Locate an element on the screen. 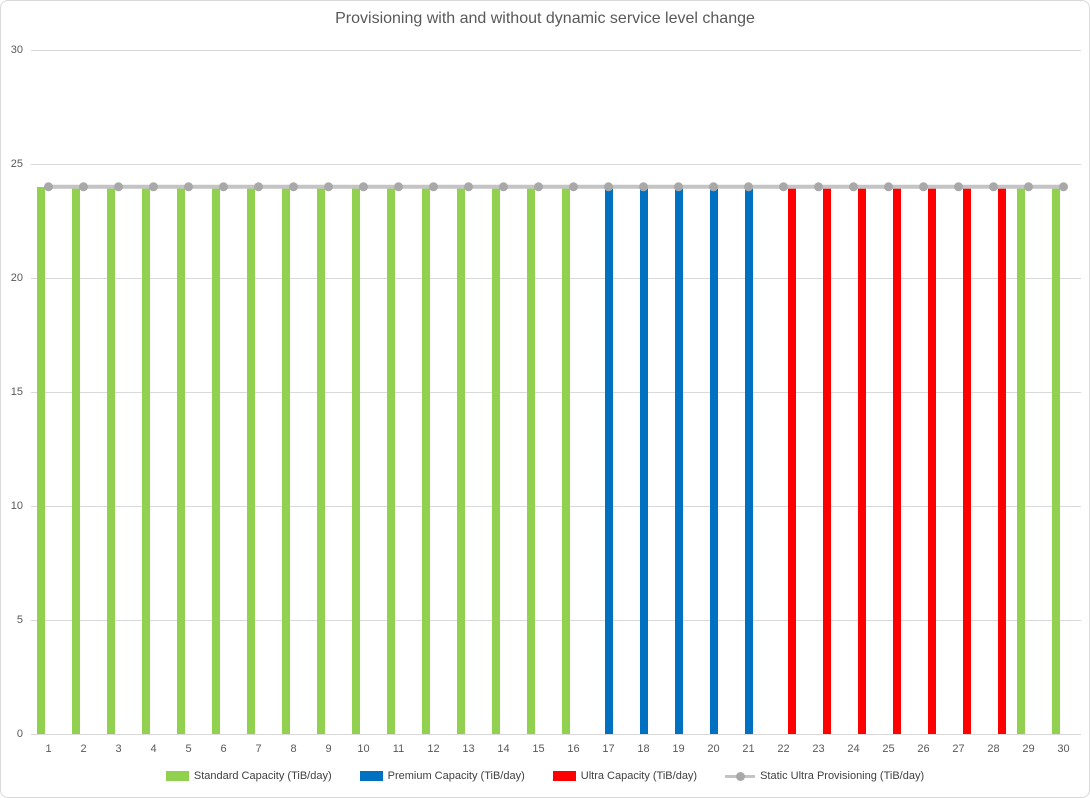 The image size is (1090, 798). legend-swatch-standard-icon is located at coordinates (177, 776).